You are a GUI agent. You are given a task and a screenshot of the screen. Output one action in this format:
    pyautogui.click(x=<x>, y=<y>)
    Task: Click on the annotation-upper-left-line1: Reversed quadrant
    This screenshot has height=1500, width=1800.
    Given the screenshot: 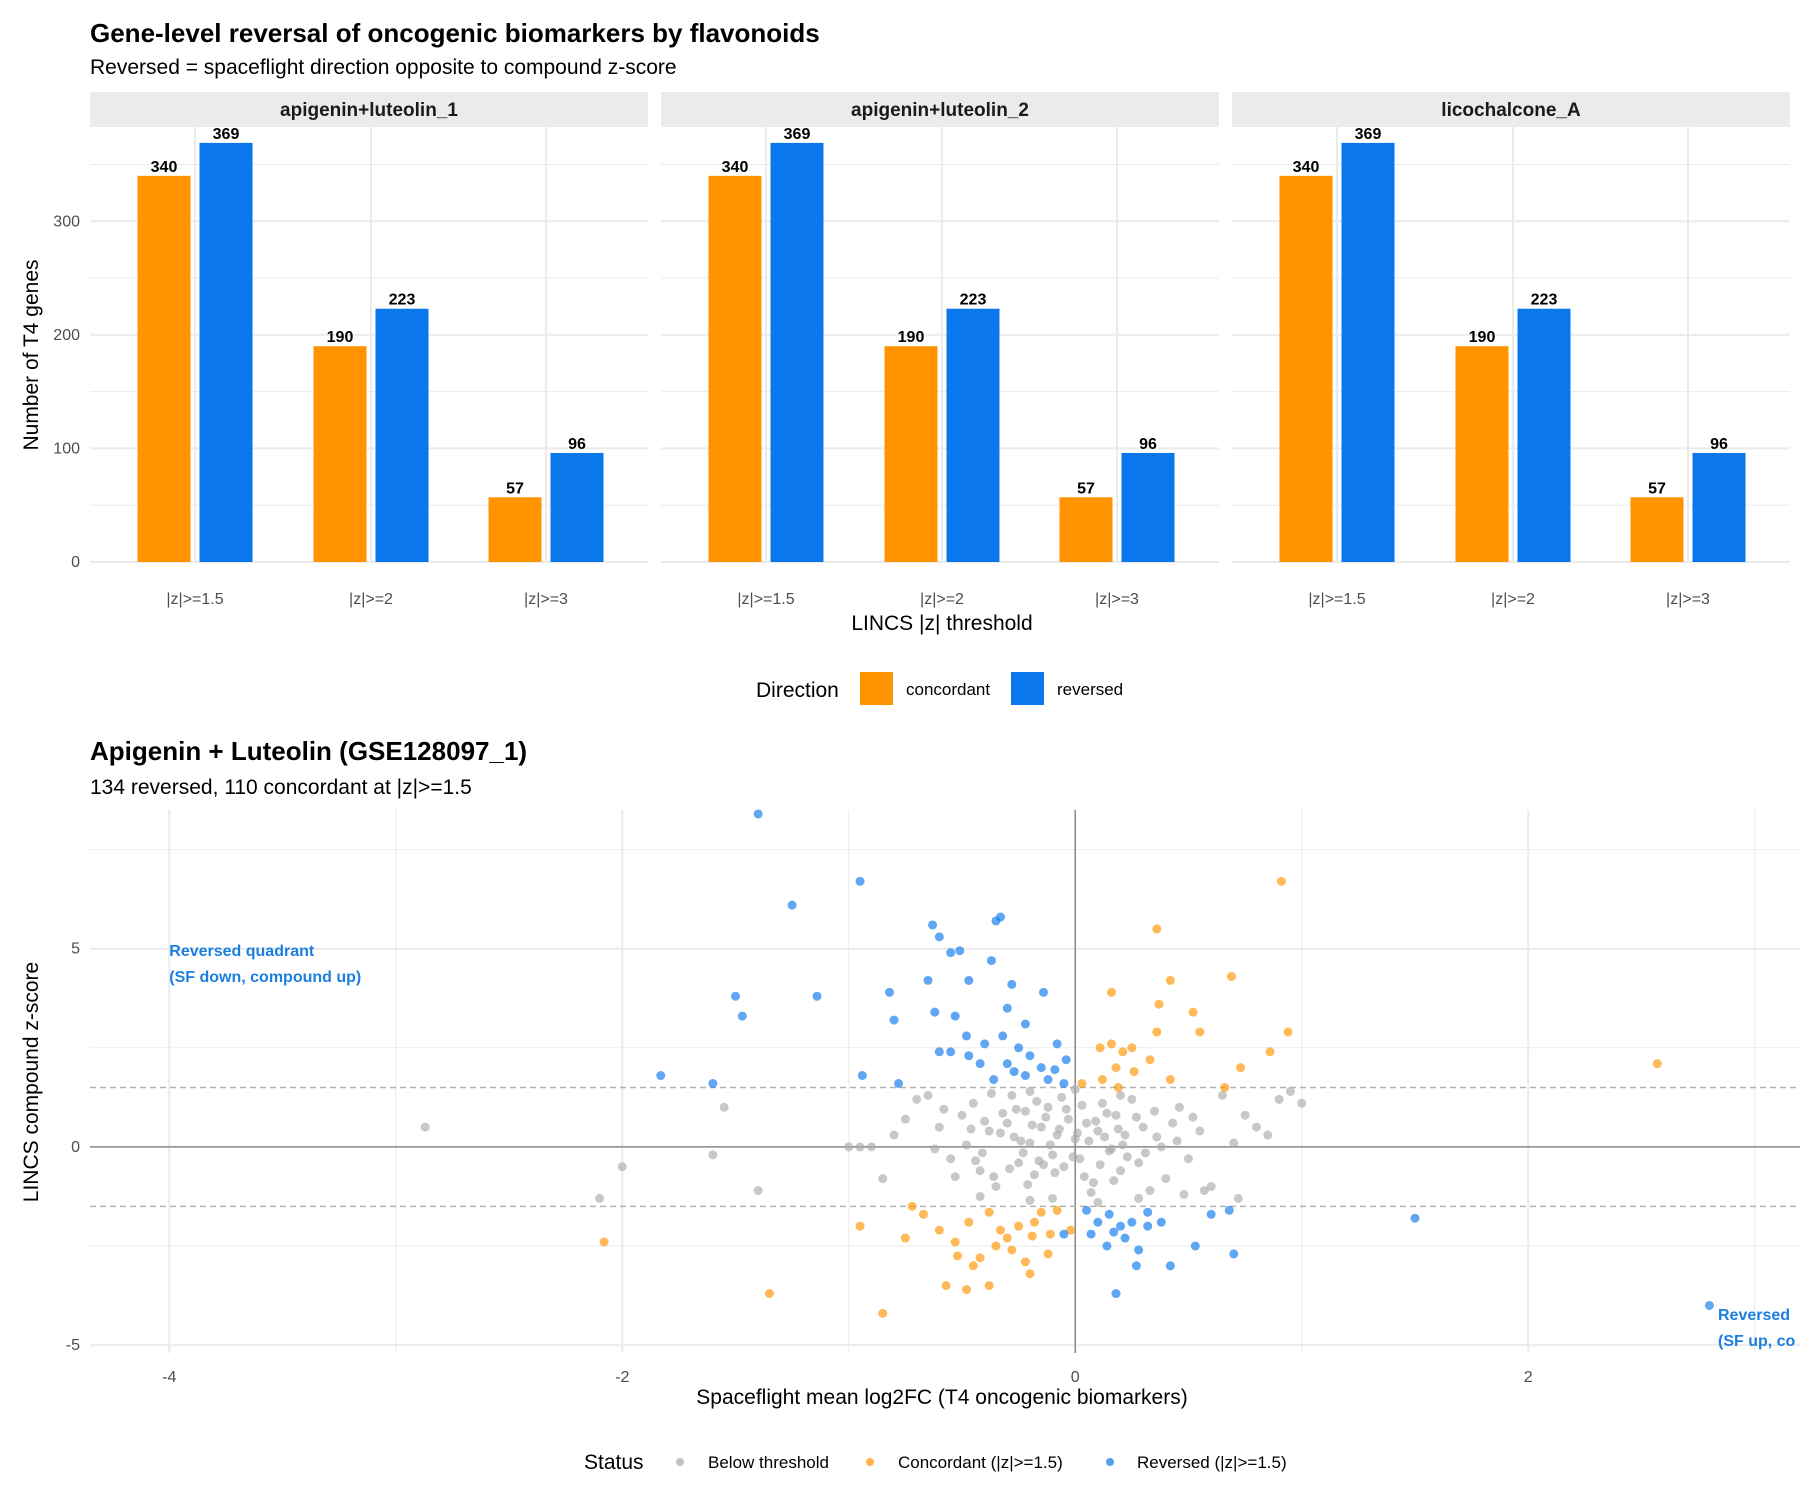 What is the action you would take?
    pyautogui.click(x=242, y=951)
    